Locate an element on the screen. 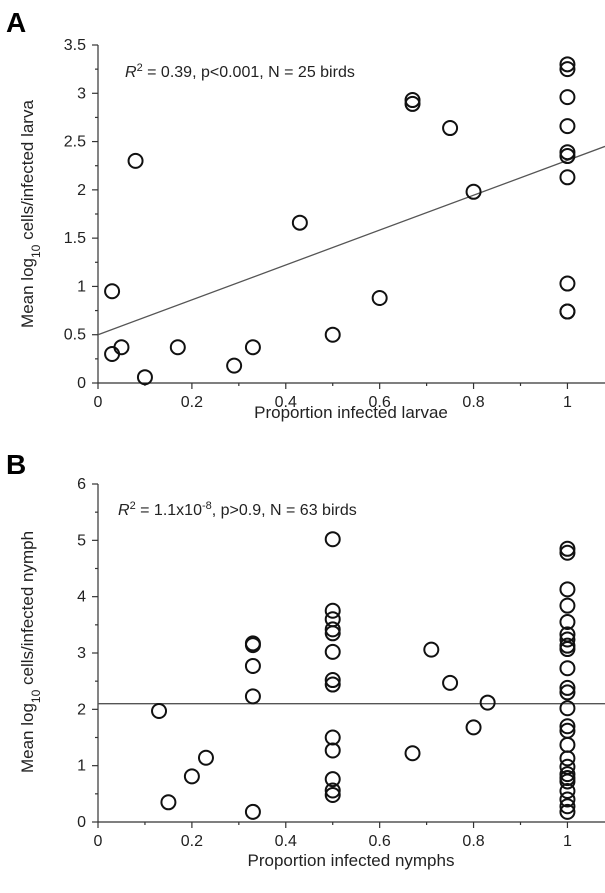 The height and width of the screenshot is (893, 605). x-tick-label-a: 0.2 is located at coordinates (192, 402).